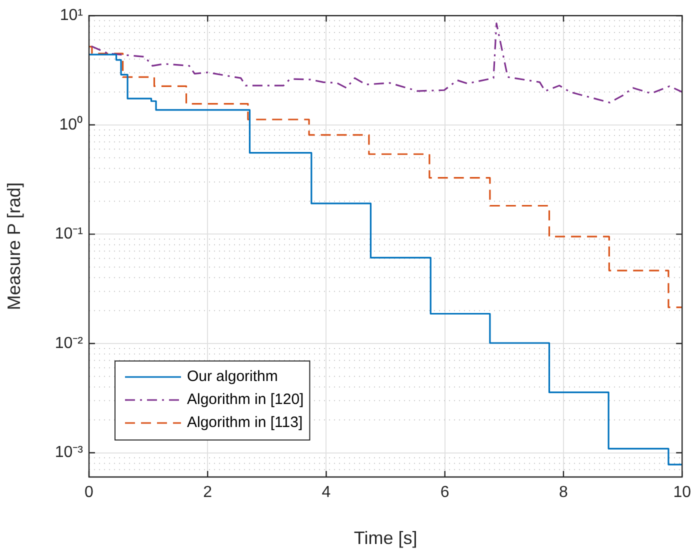  I want to click on y-tick-label: 10⁻², so click(69, 343).